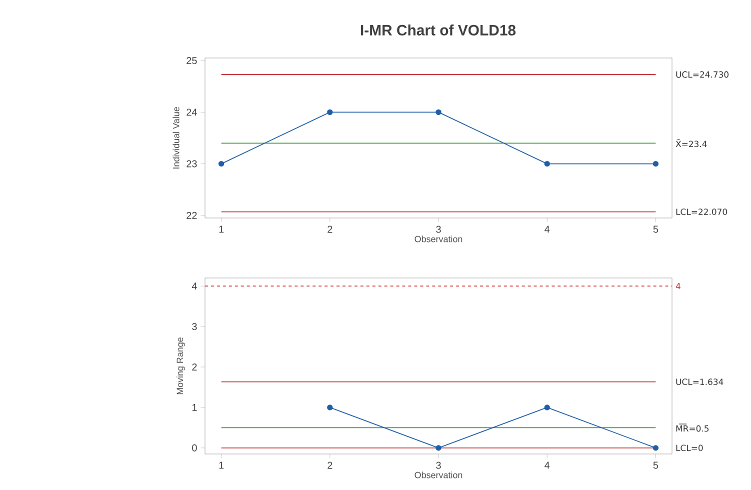 The image size is (751, 490). I want to click on y-tick-label: 1, so click(194, 407).